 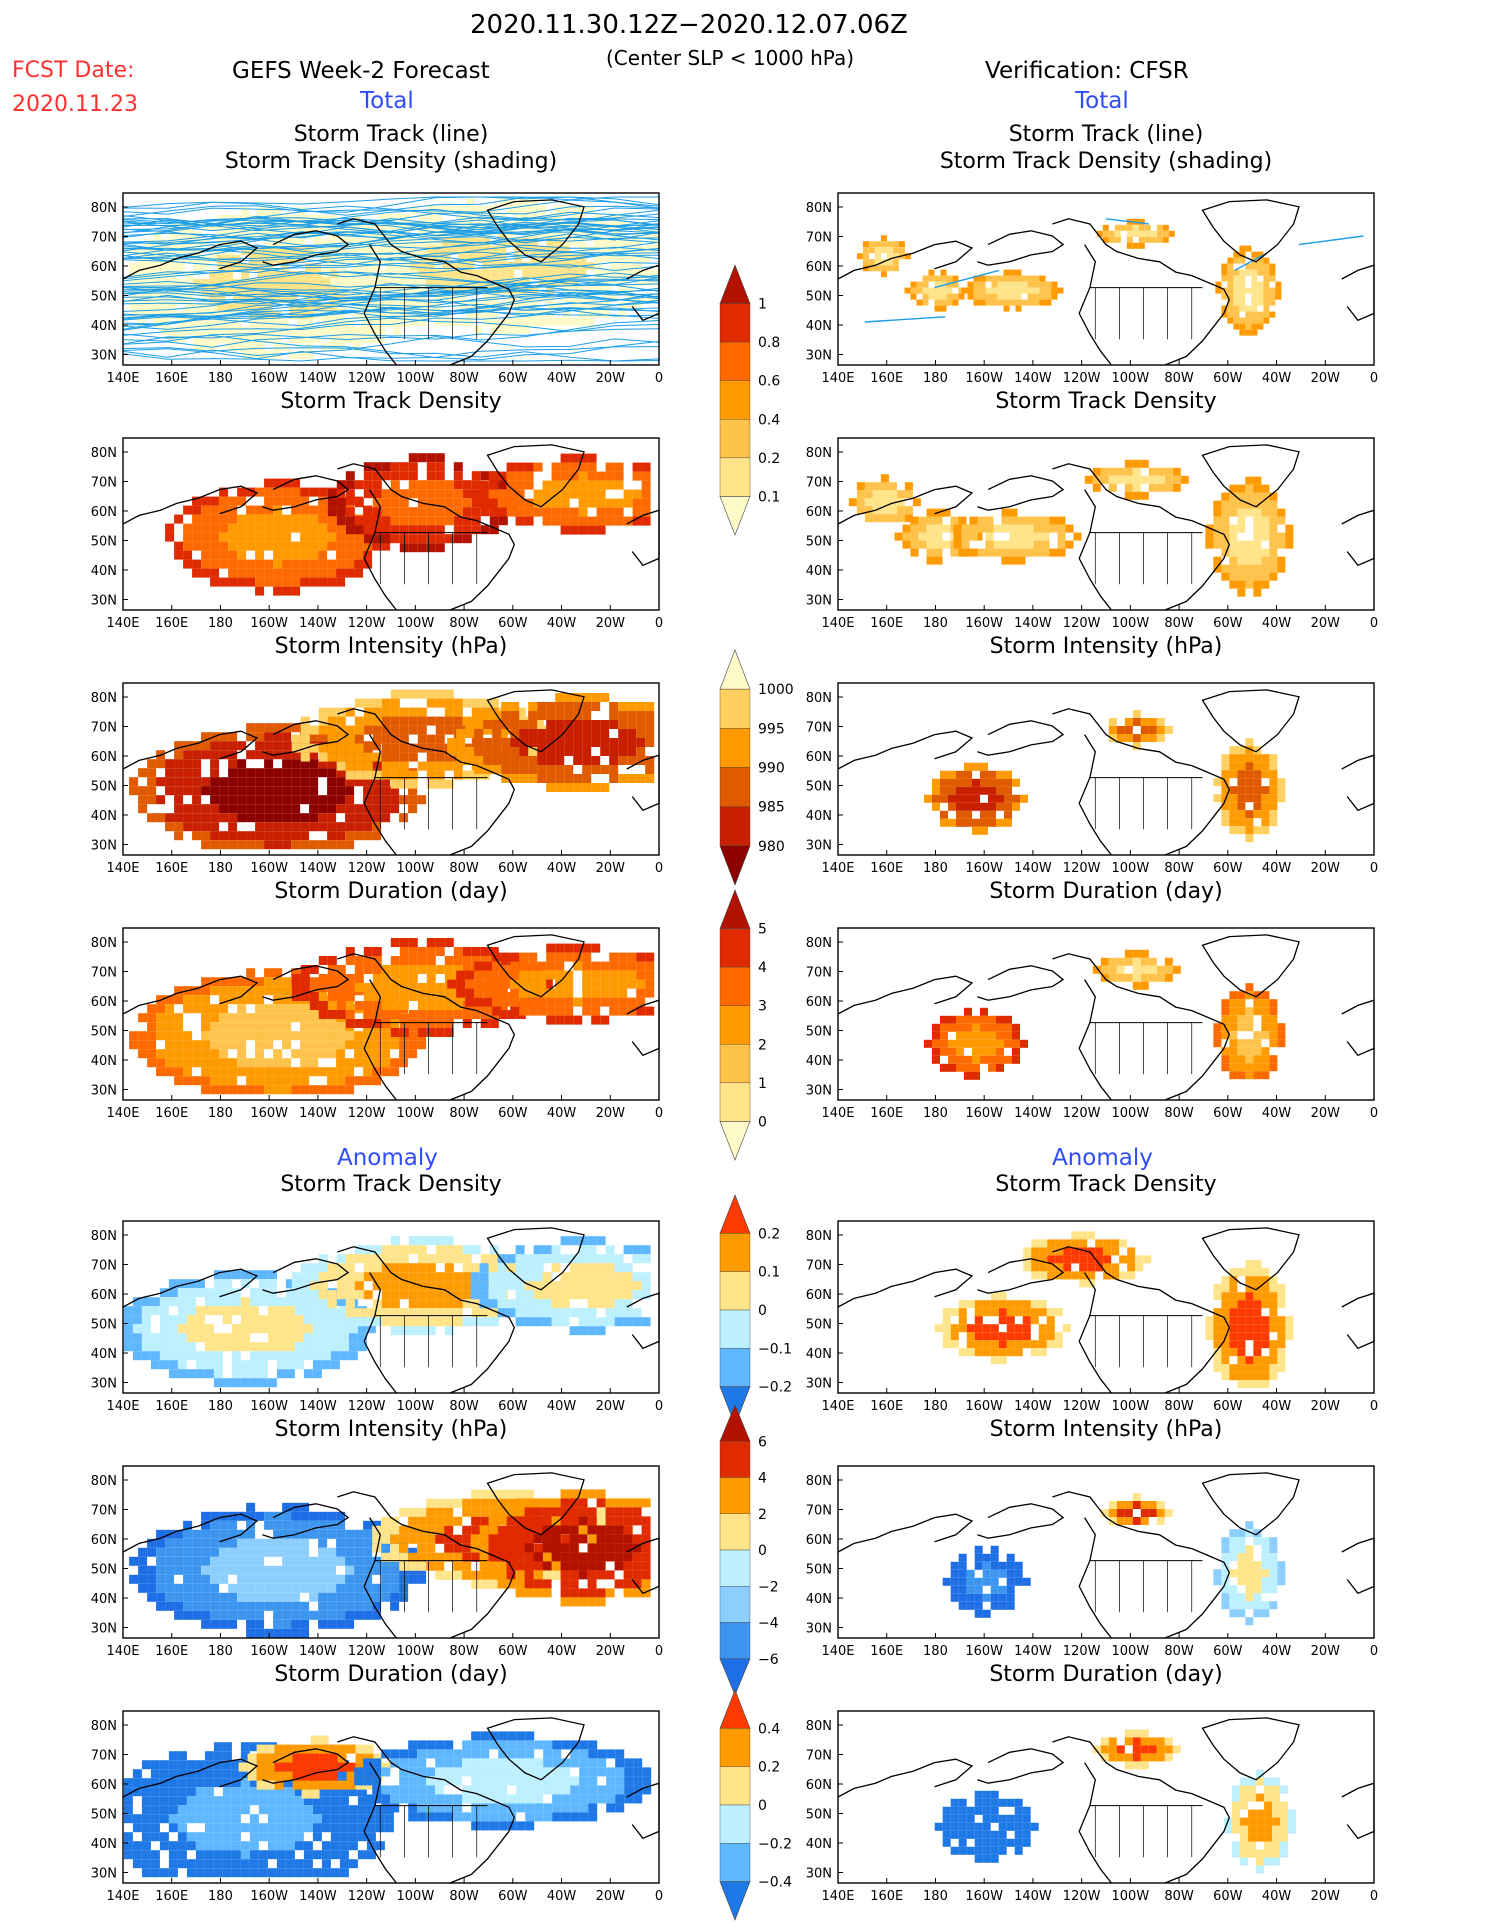 I want to click on lon-tick-label: 160W, so click(x=269, y=1113).